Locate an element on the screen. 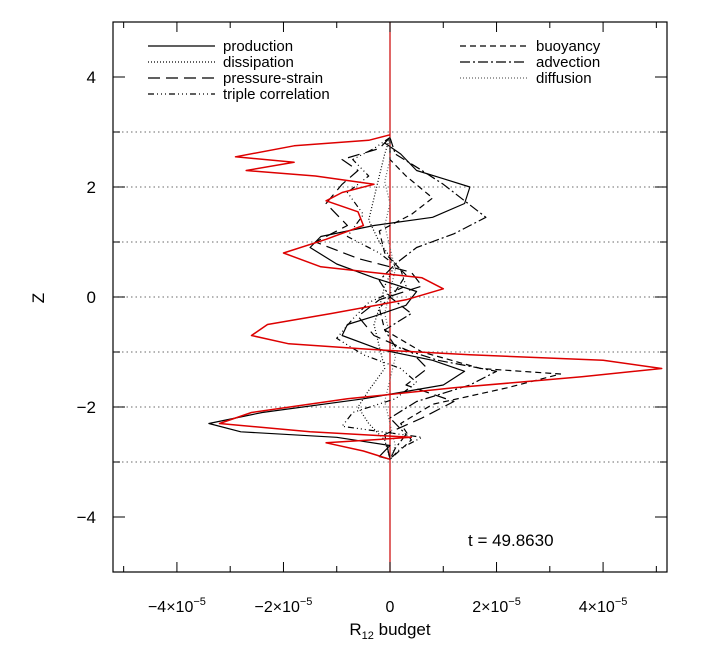 The width and height of the screenshot is (722, 649). legend-label: production is located at coordinates (258, 46).